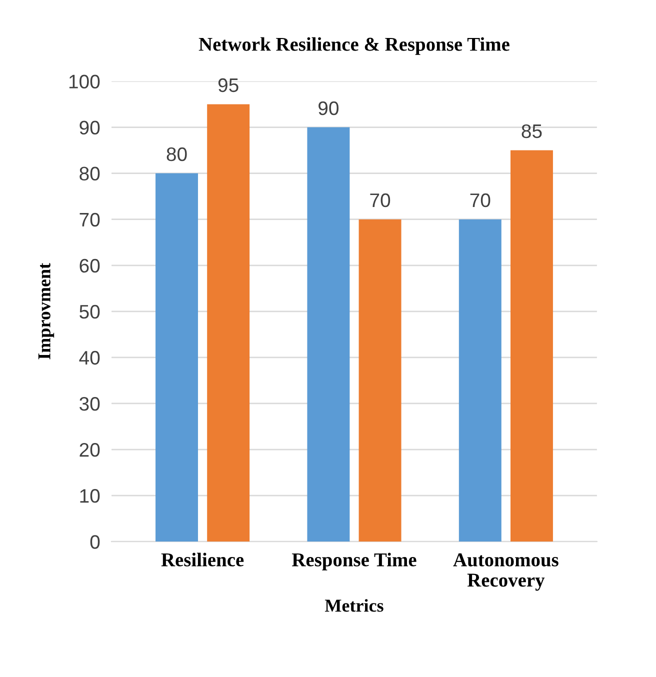  What do you see at coordinates (89, 357) in the screenshot?
I see `y-tick-label: 40` at bounding box center [89, 357].